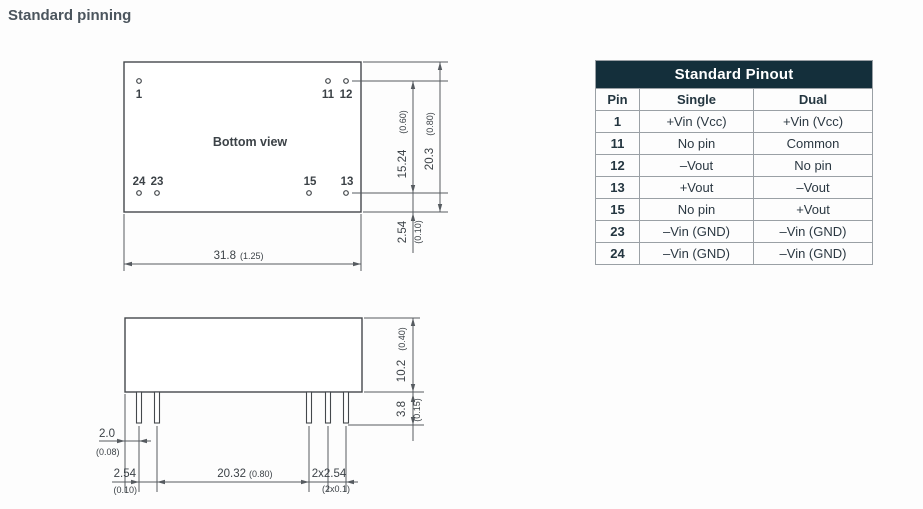  What do you see at coordinates (336, 489) in the screenshot?
I see `dim-dual-pitch-in: (2x0.1)` at bounding box center [336, 489].